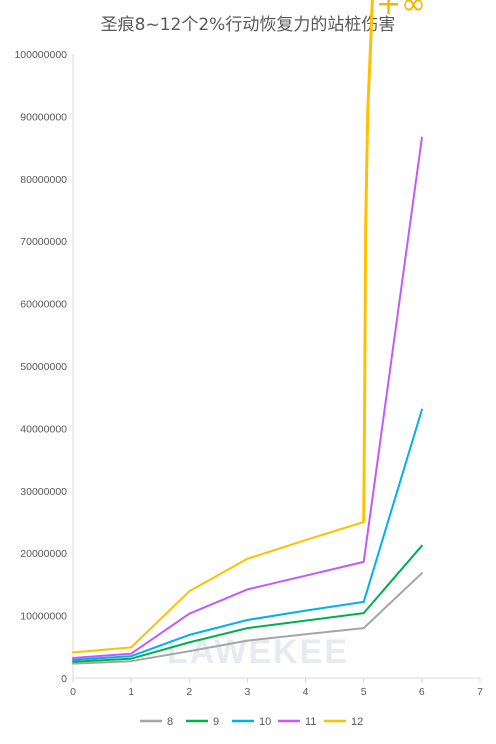 The width and height of the screenshot is (496, 744). I want to click on y-tick-label: 10000000, so click(43, 617).